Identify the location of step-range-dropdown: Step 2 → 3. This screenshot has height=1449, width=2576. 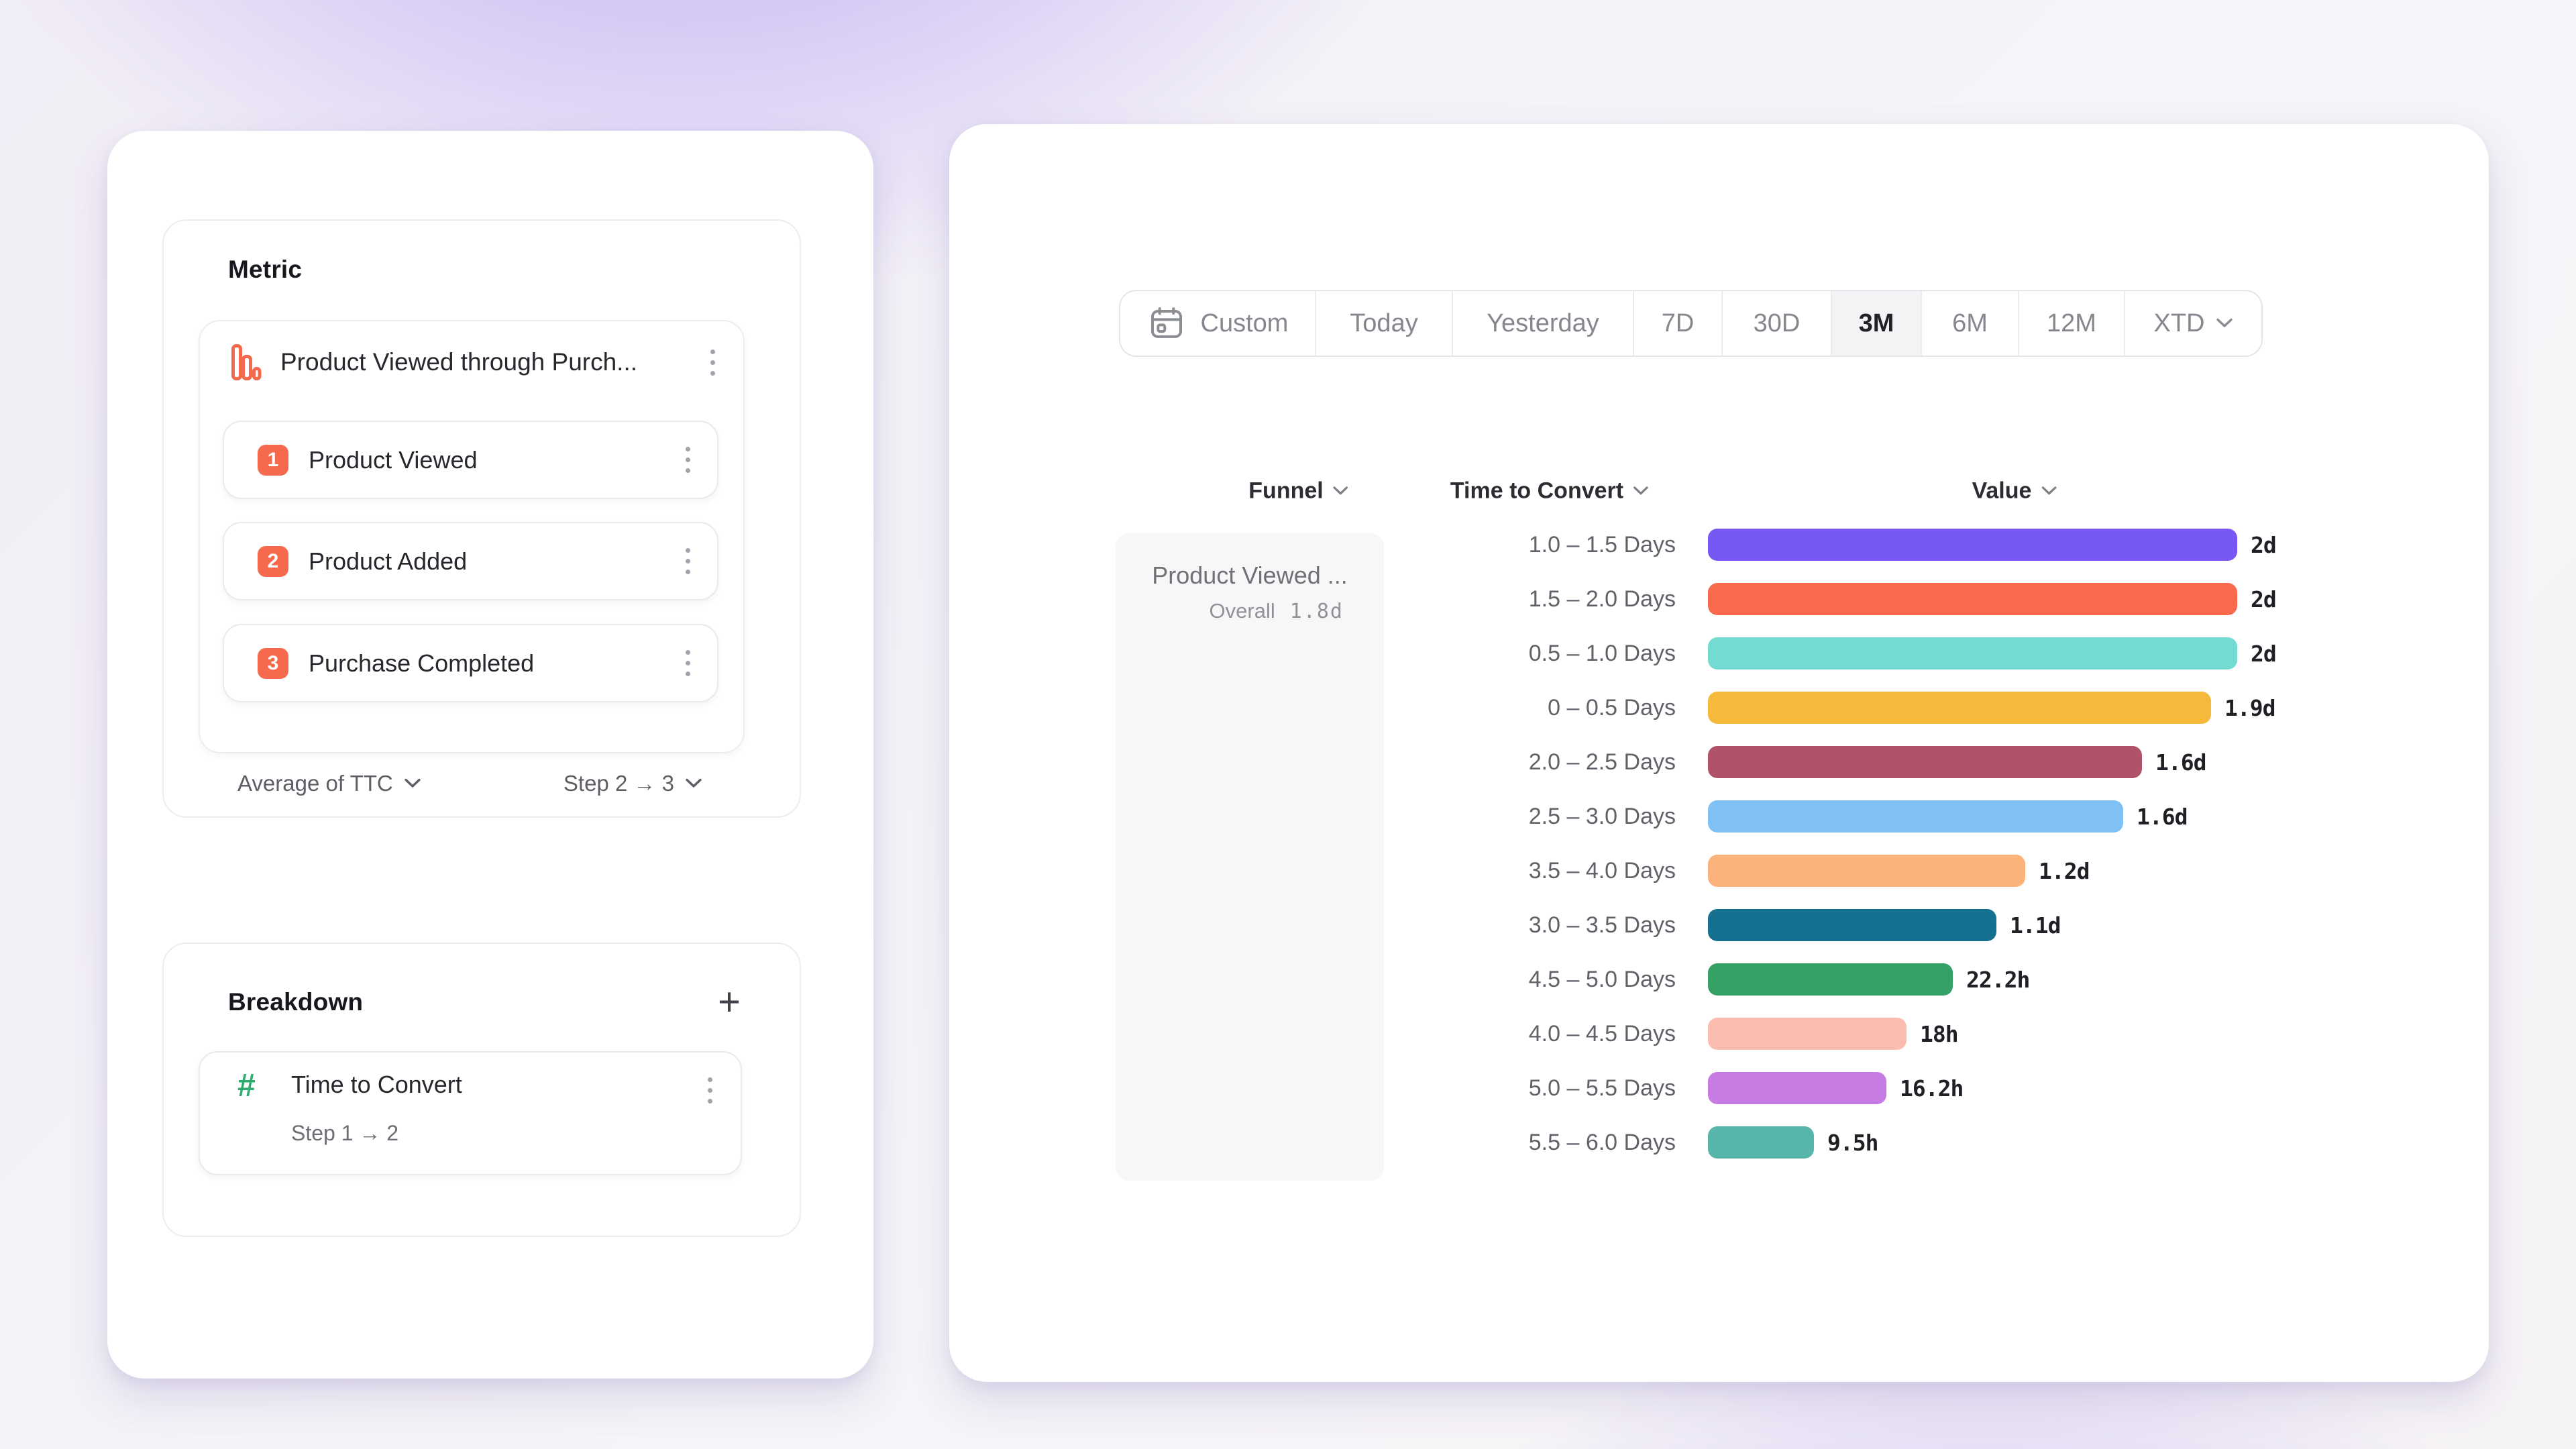
(633, 783).